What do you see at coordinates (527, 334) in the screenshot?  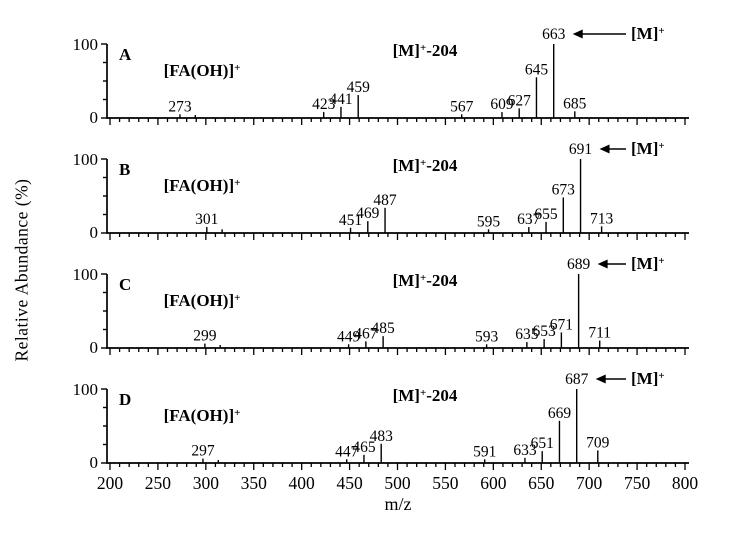 I see `peak-label: 635` at bounding box center [527, 334].